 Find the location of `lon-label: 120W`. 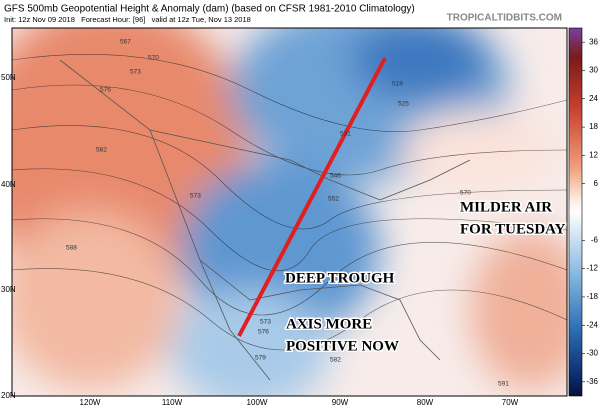

lon-label: 120W is located at coordinates (90, 402).